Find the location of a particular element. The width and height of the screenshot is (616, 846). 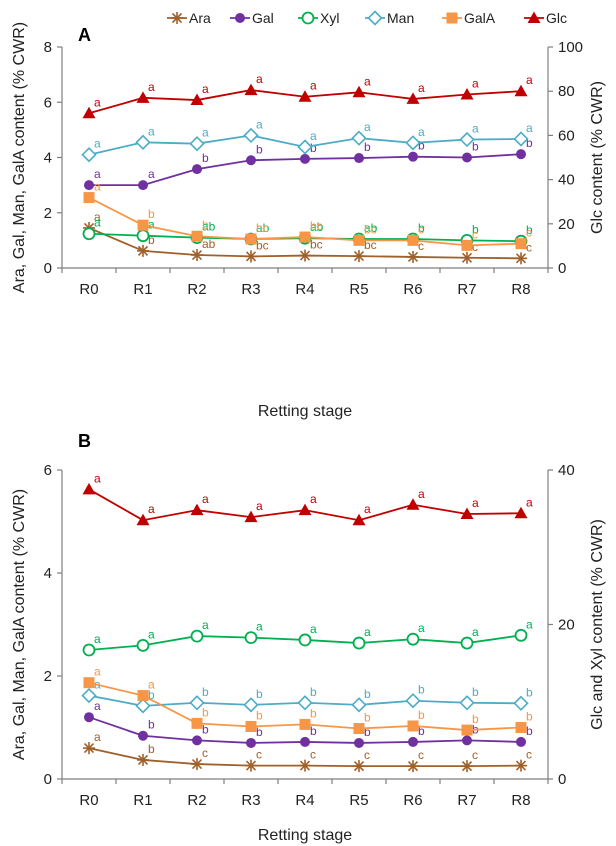

significance-label: bc is located at coordinates (316, 226).